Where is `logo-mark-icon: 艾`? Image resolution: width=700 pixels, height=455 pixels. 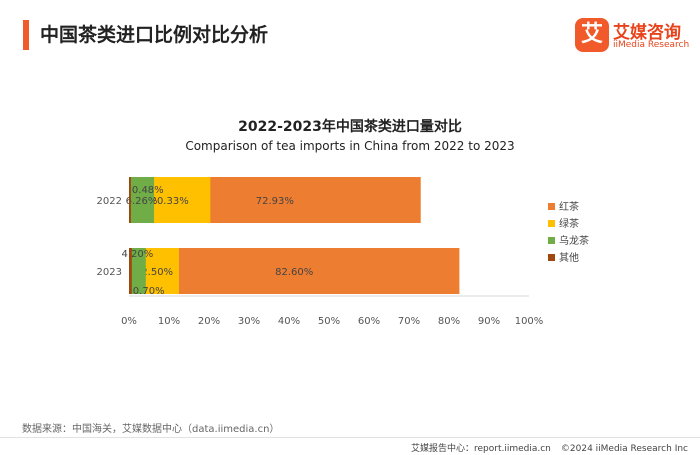 logo-mark-icon: 艾 is located at coordinates (592, 35).